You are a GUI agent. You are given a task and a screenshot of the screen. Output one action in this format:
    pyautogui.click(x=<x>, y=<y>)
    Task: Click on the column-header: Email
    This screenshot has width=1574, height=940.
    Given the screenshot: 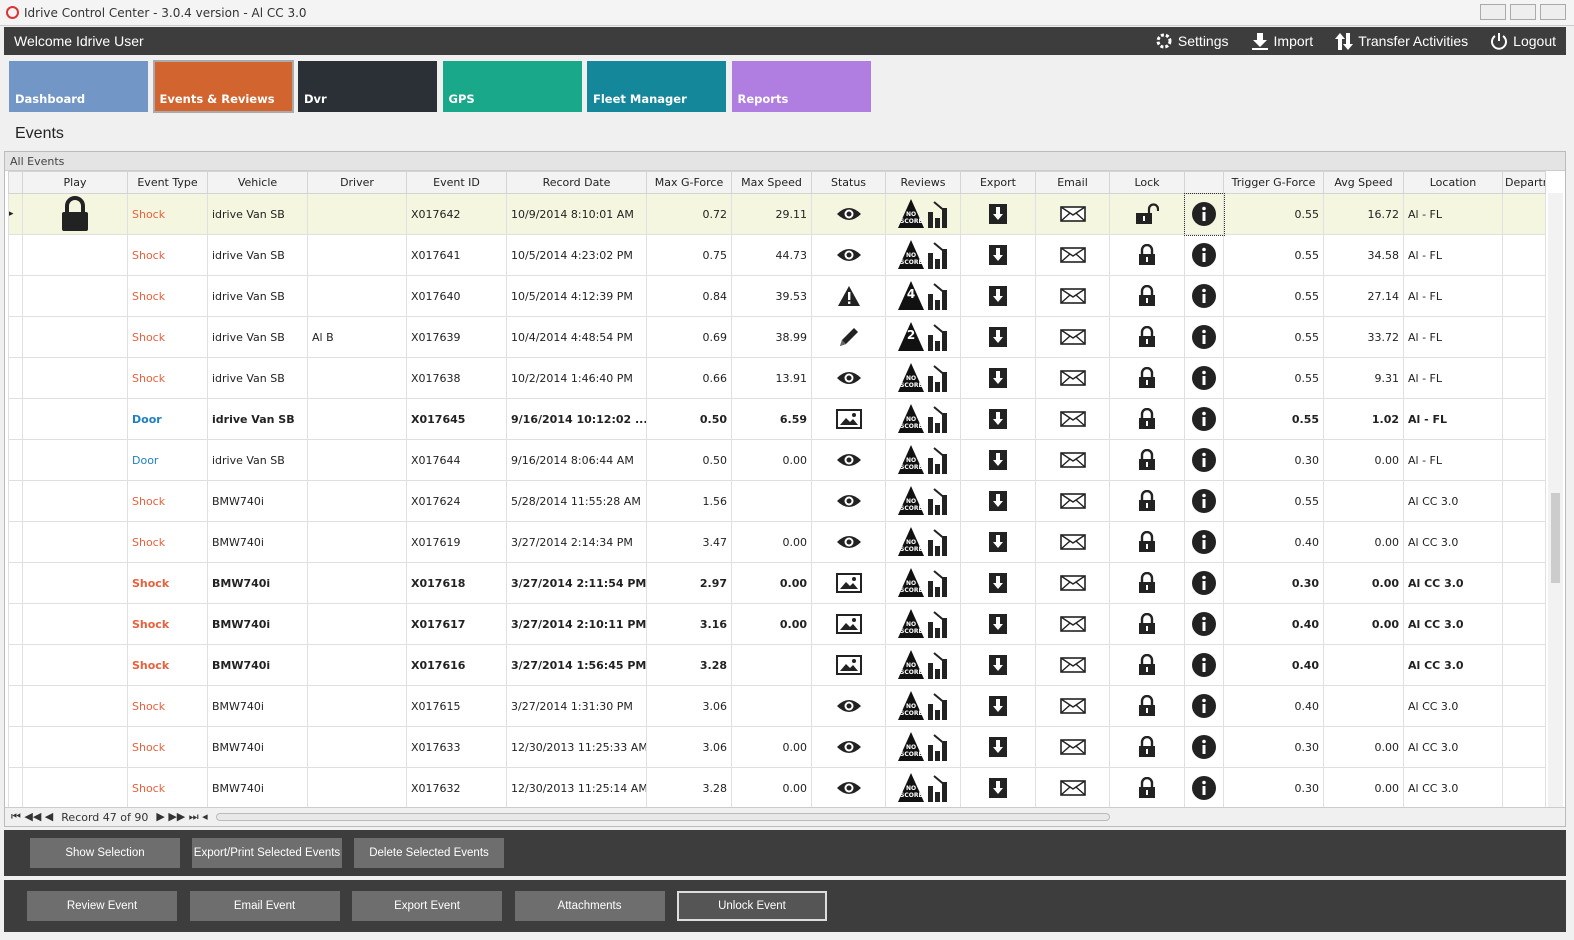 What is the action you would take?
    pyautogui.click(x=1072, y=182)
    